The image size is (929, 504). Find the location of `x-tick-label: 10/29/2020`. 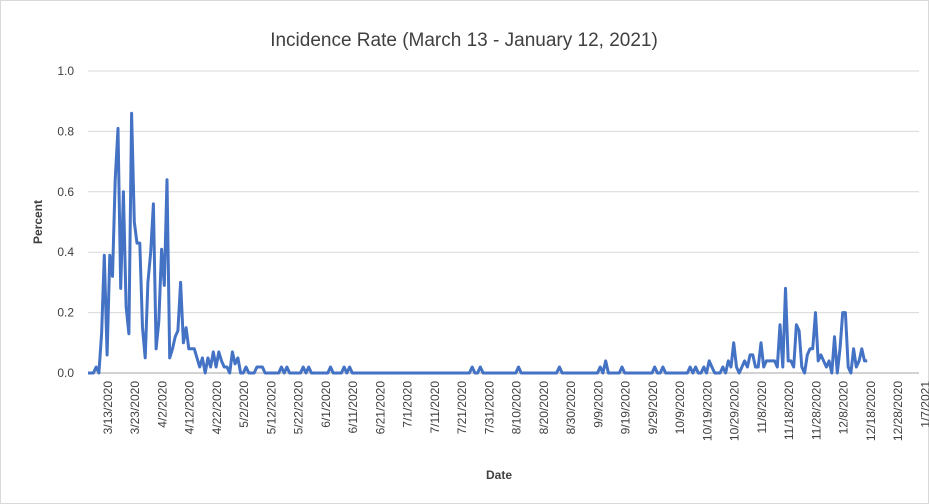

x-tick-label: 10/29/2020 is located at coordinates (735, 411).